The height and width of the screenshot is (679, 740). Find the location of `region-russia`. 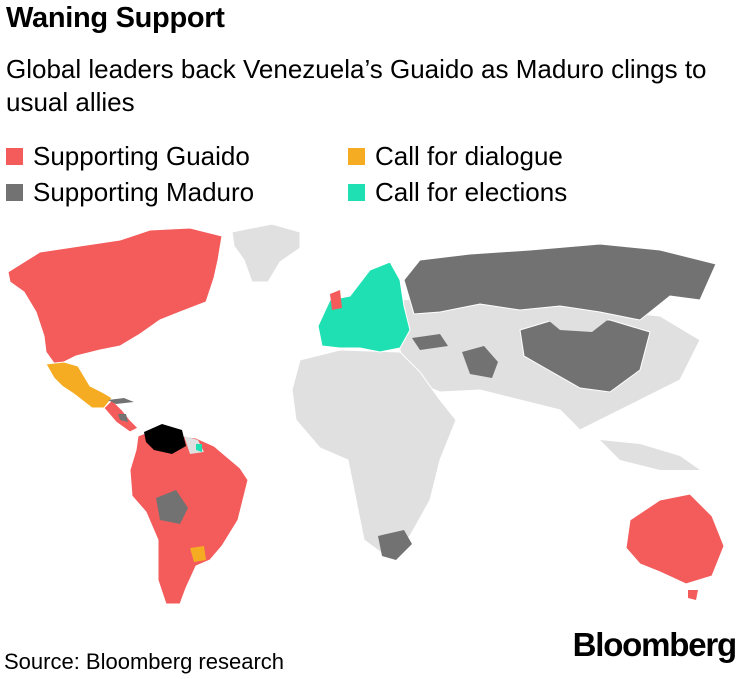

region-russia is located at coordinates (560, 282).